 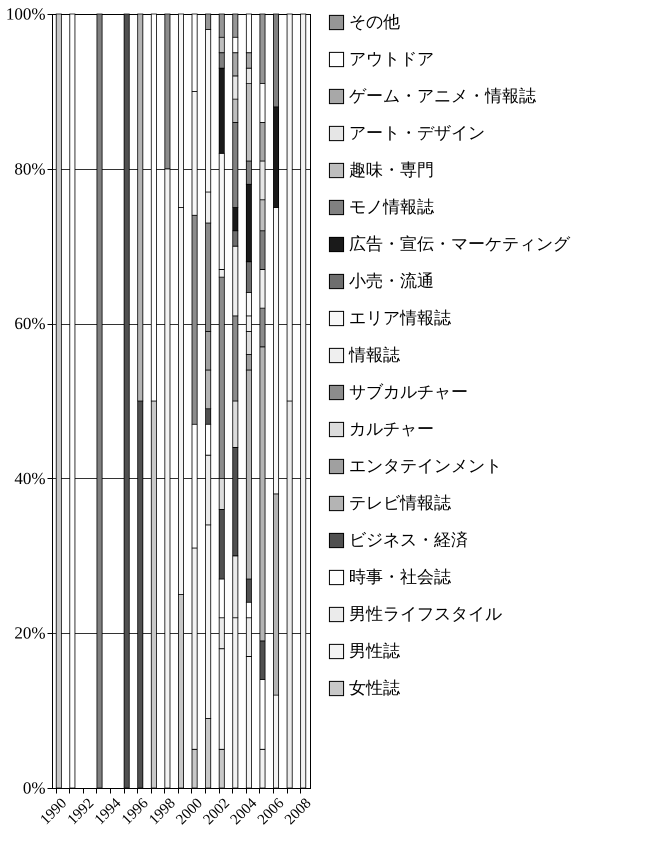 I want to click on legend-label: 趣味・専門, so click(x=391, y=170).